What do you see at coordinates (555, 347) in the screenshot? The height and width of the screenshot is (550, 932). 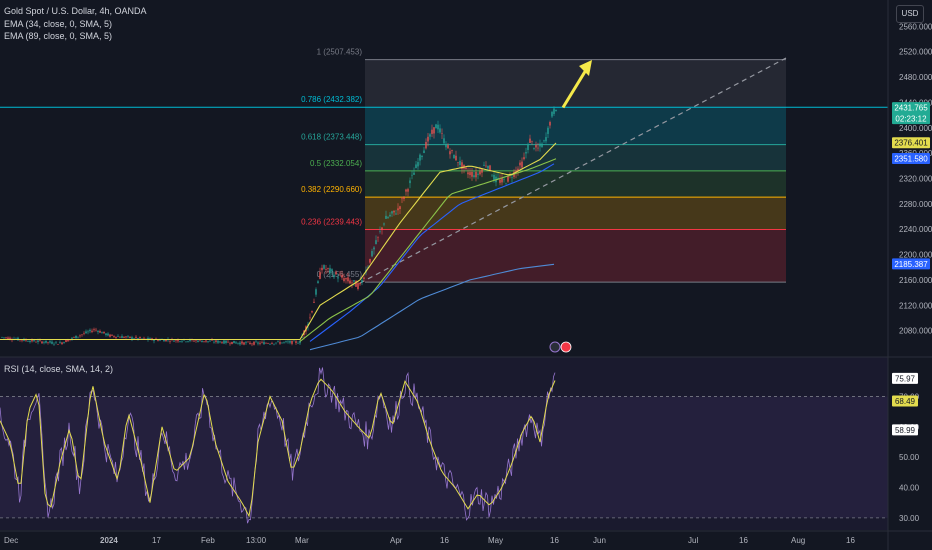 I see `lightning-event-icon` at bounding box center [555, 347].